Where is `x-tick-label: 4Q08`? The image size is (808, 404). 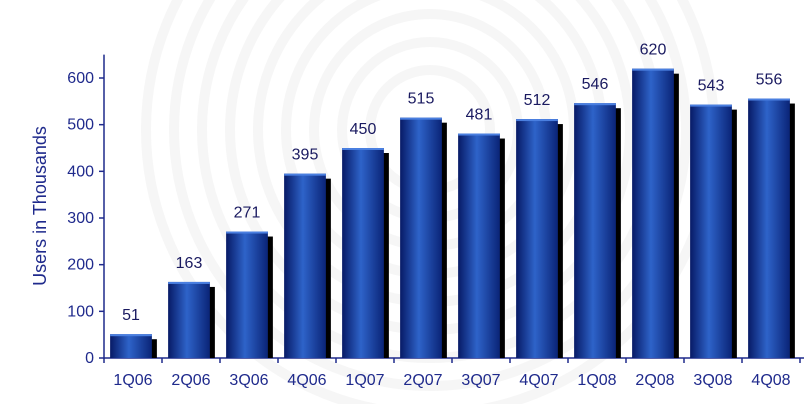 x-tick-label: 4Q08 is located at coordinates (770, 380).